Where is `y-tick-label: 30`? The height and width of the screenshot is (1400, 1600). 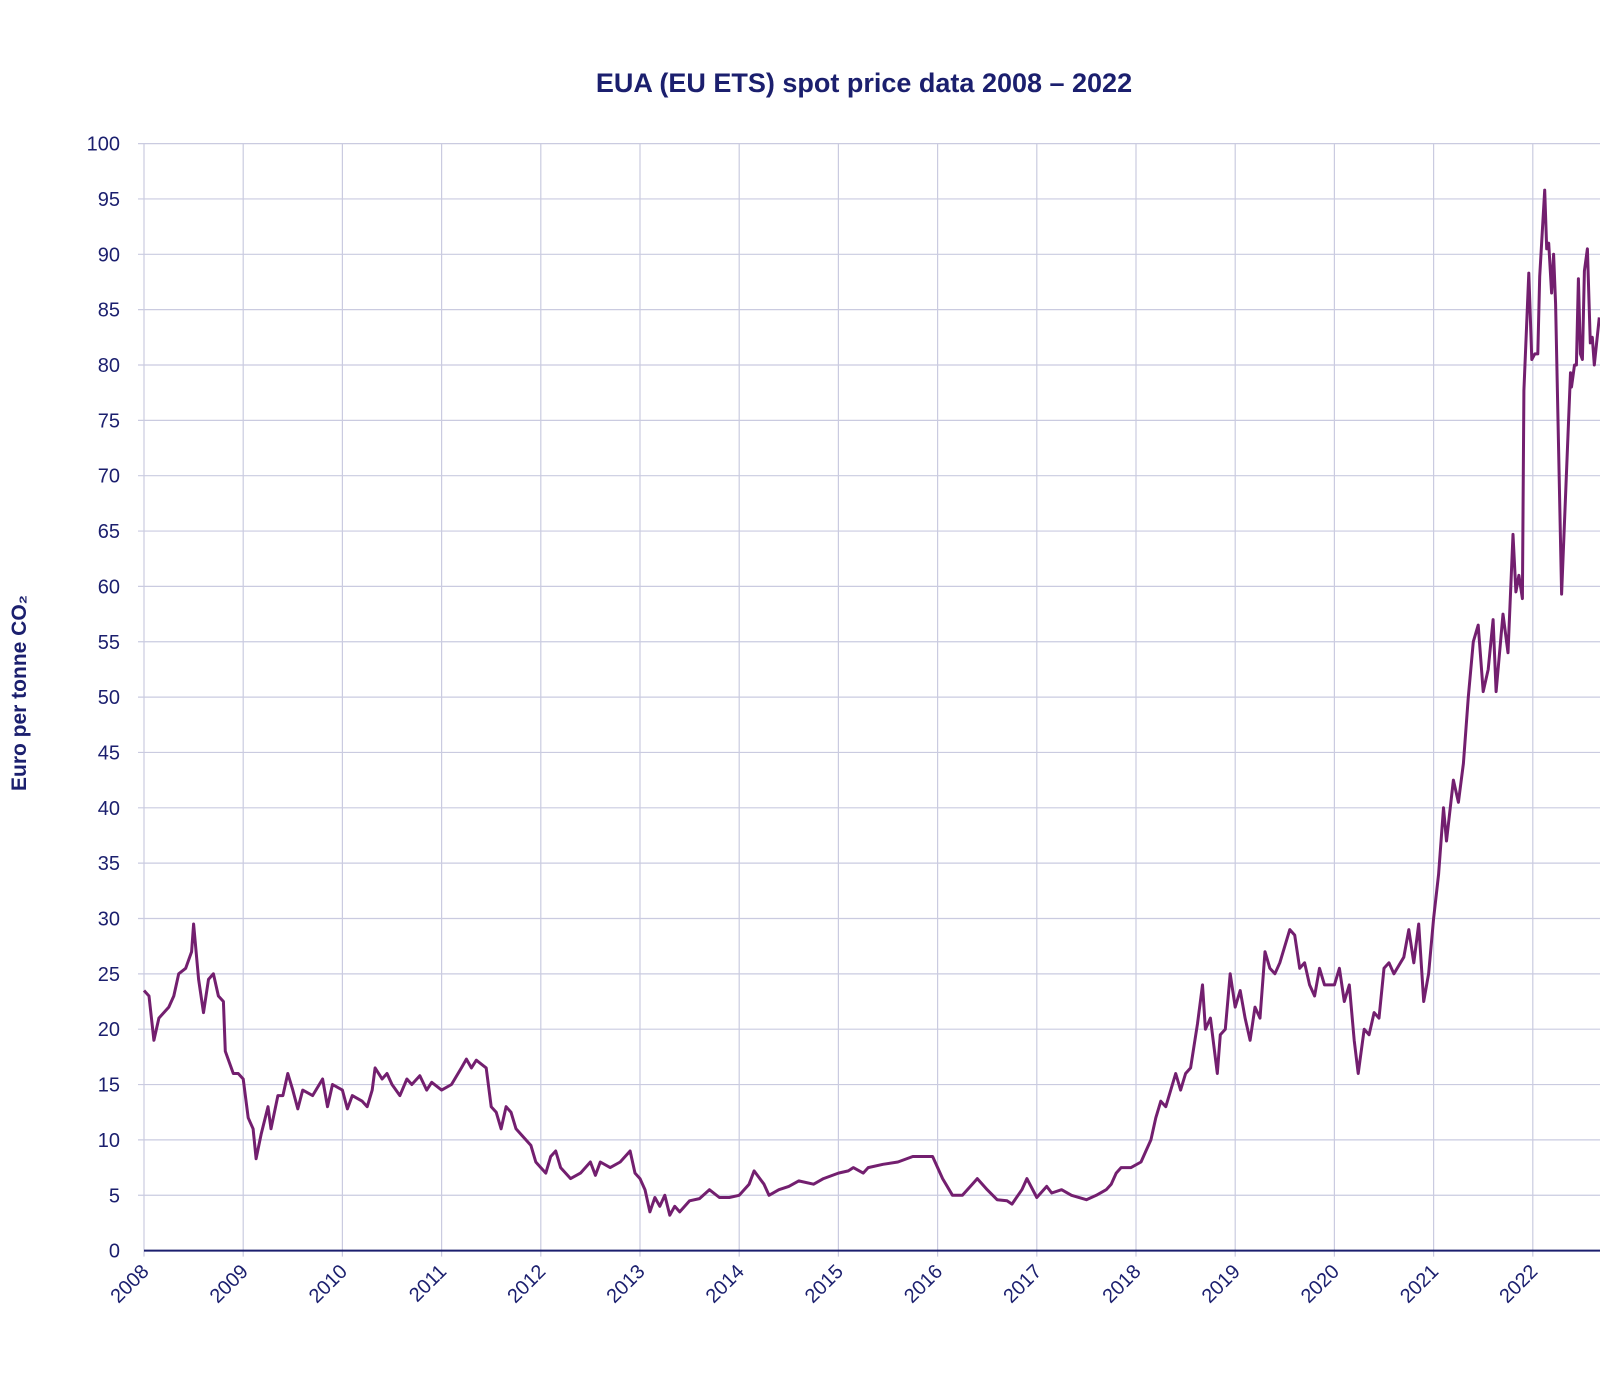
y-tick-label: 30 is located at coordinates (109, 920).